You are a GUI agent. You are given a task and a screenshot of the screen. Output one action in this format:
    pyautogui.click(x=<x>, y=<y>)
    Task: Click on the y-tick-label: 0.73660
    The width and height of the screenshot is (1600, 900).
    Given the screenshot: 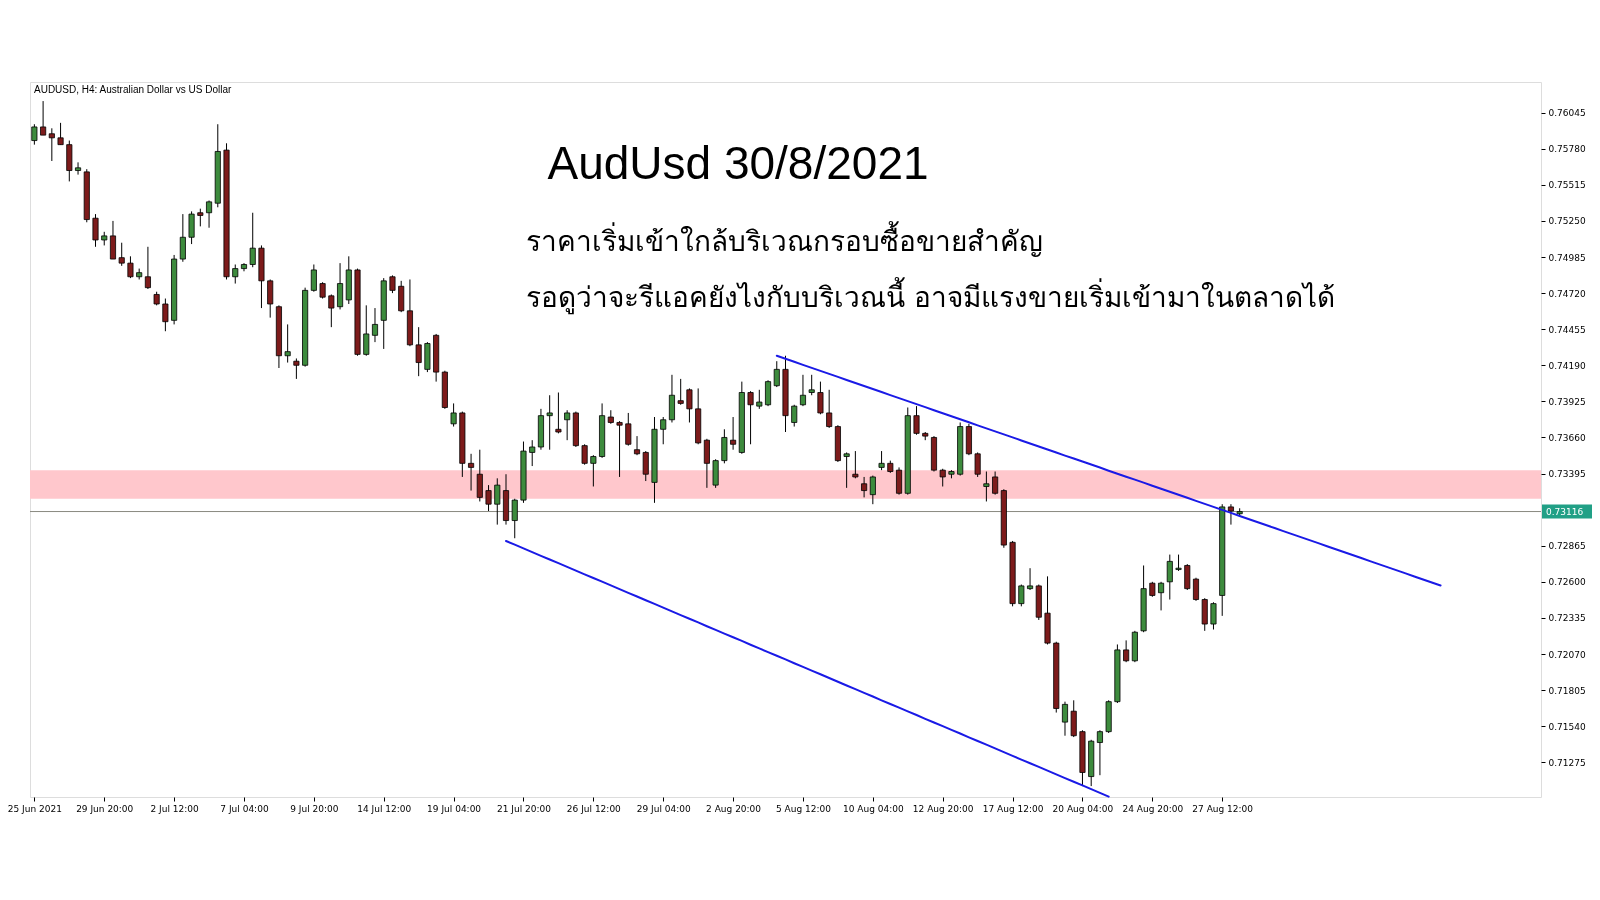 What is the action you would take?
    pyautogui.click(x=1567, y=437)
    